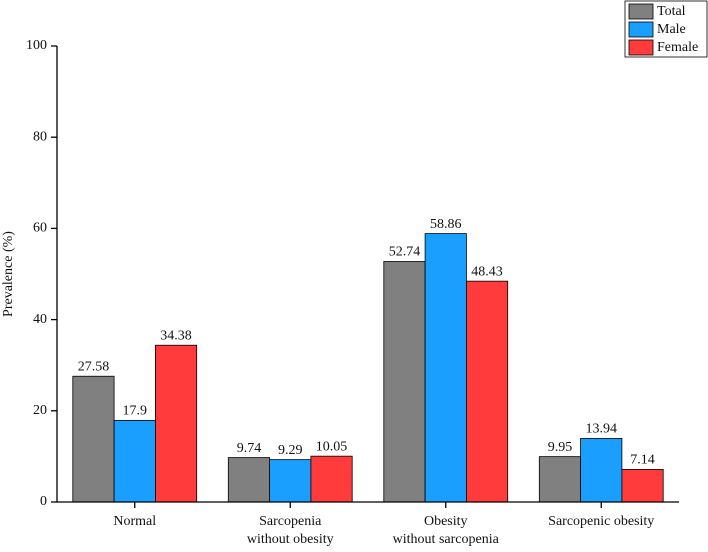 This screenshot has width=708, height=552. What do you see at coordinates (134, 521) in the screenshot?
I see `x-tick-label: Normal` at bounding box center [134, 521].